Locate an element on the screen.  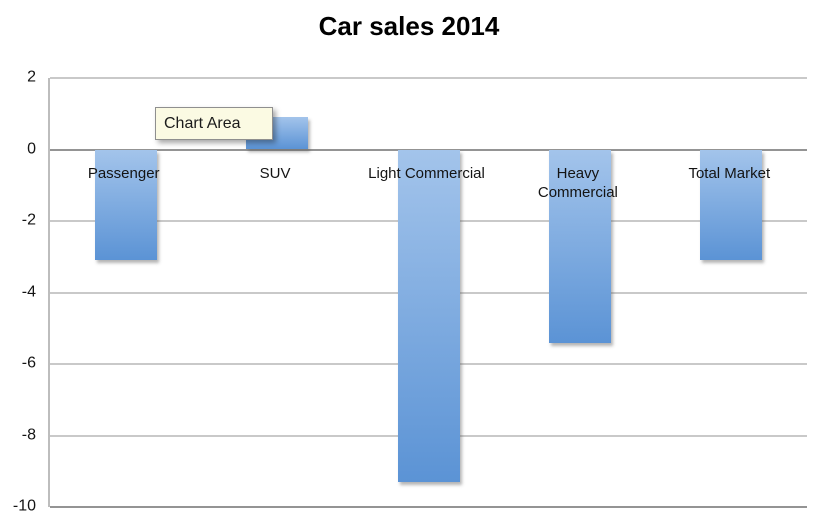
y-axis-tick-label: -10 is located at coordinates (24, 506).